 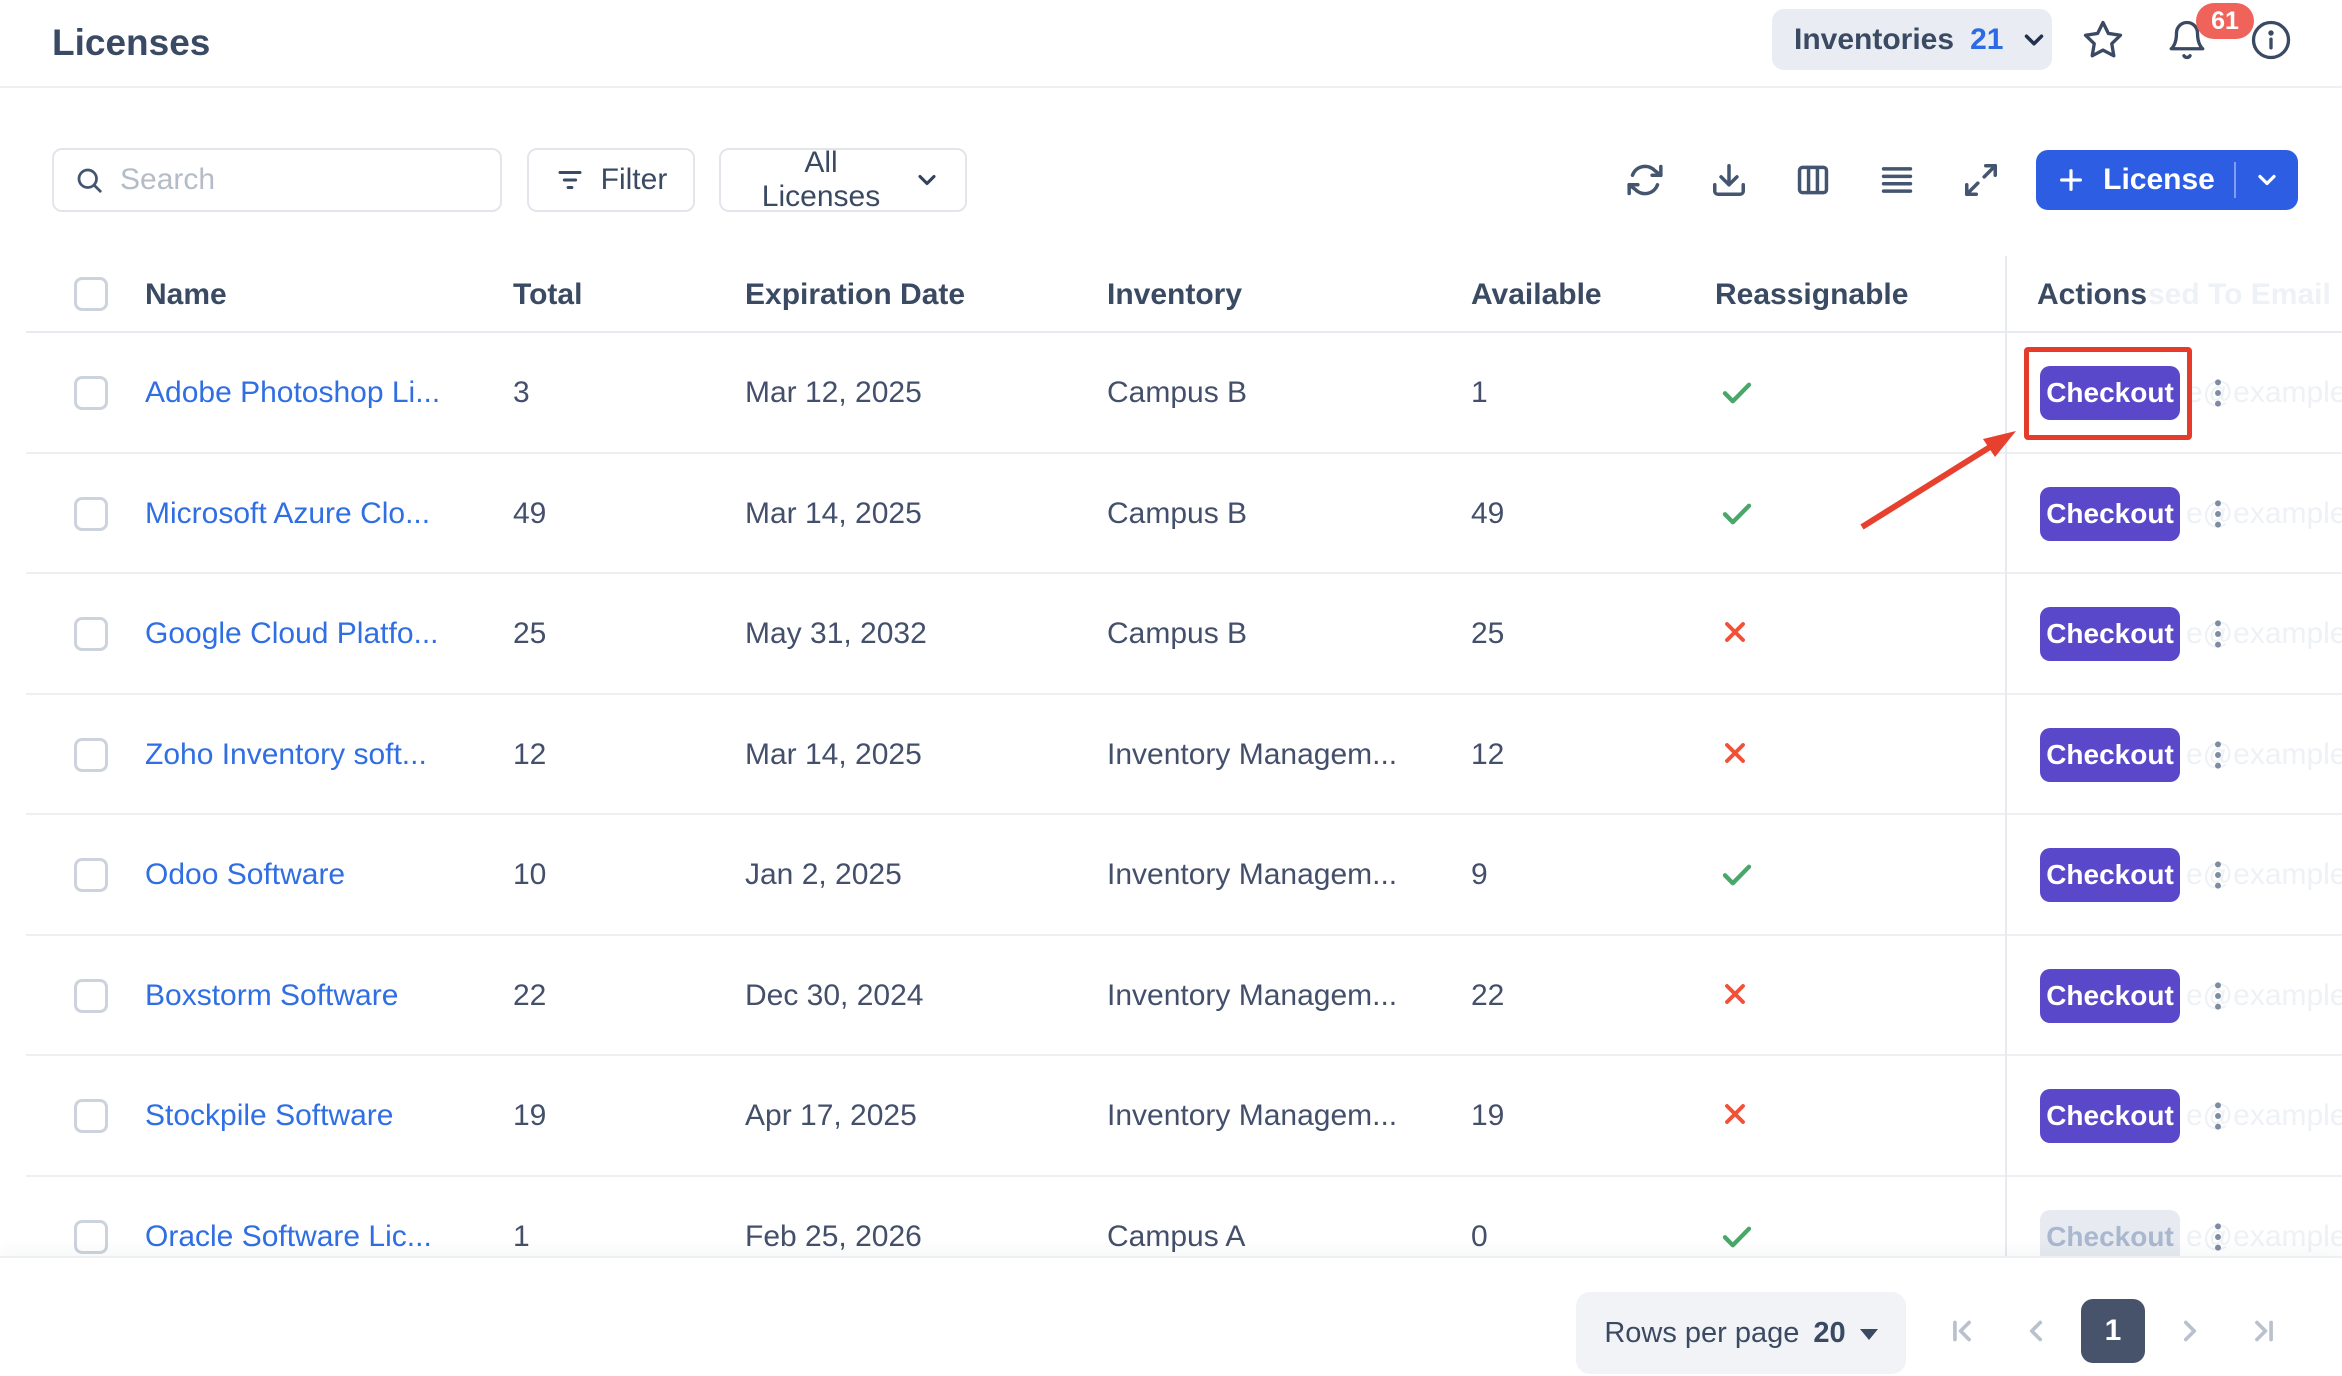 What do you see at coordinates (2190, 1331) in the screenshot?
I see `next-page-button` at bounding box center [2190, 1331].